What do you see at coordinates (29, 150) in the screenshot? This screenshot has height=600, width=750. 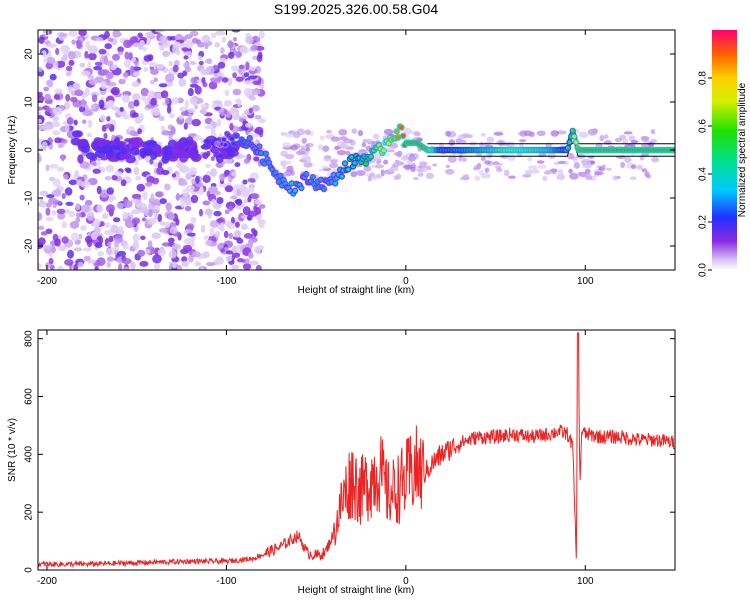 I see `y-tick-label: 0` at bounding box center [29, 150].